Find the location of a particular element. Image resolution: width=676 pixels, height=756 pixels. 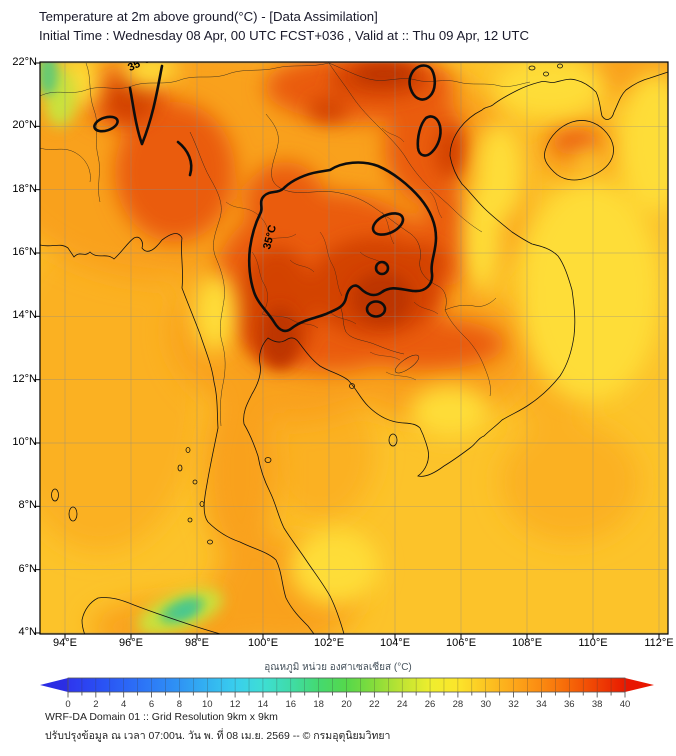

teal-layer is located at coordinates (184, 611).